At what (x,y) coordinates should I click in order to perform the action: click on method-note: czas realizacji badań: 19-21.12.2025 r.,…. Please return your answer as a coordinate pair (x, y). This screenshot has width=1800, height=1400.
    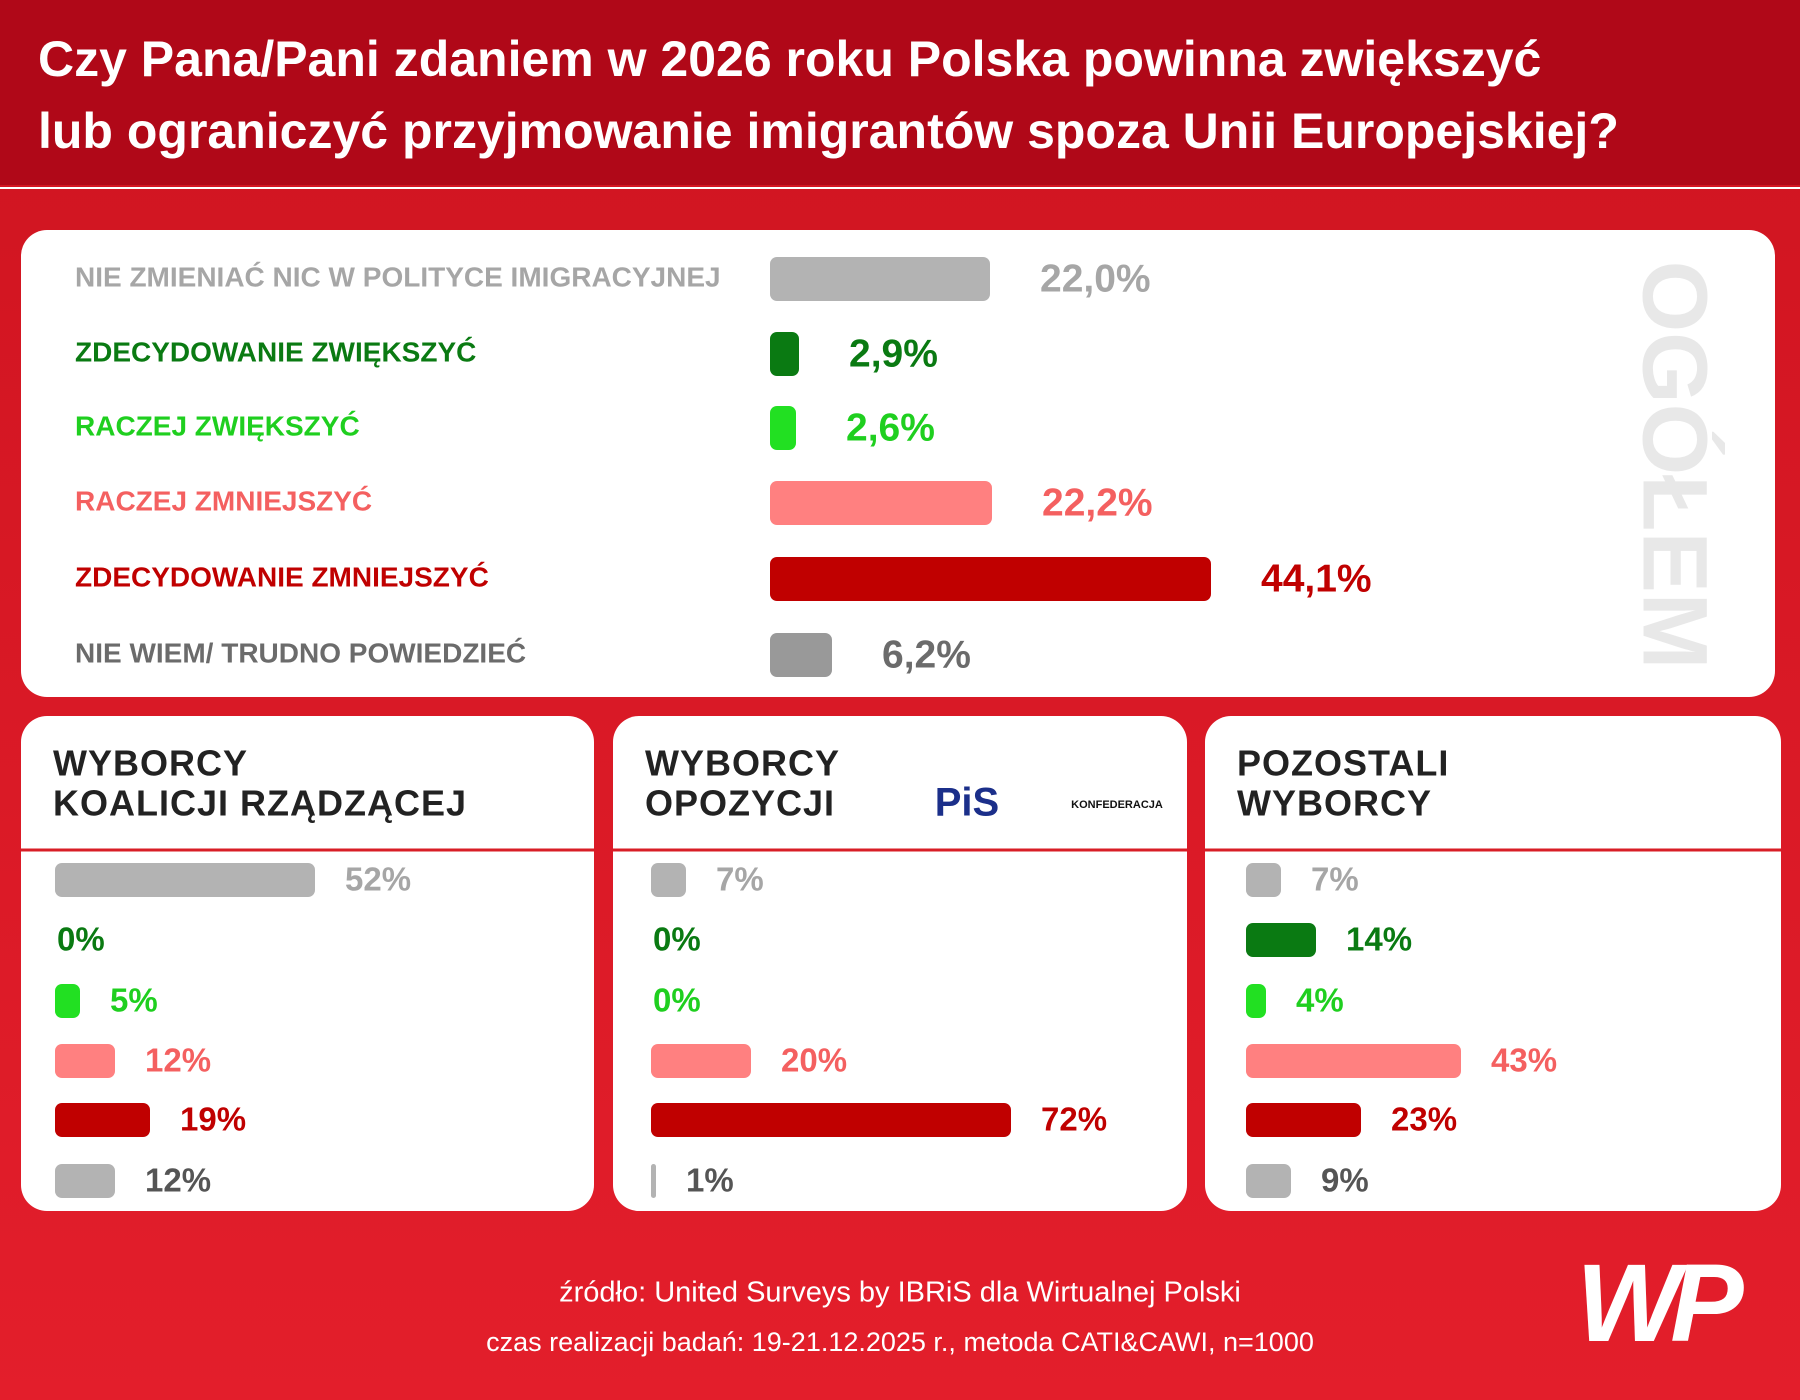
    Looking at the image, I should click on (900, 1342).